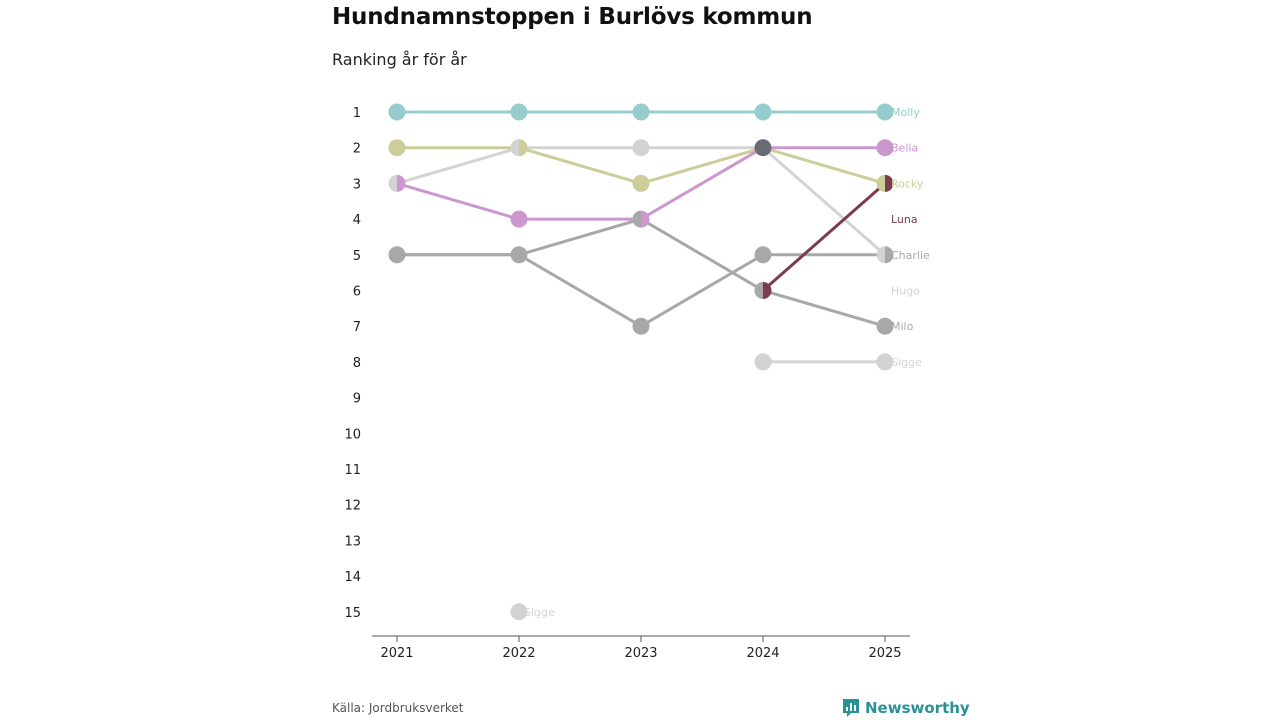  I want to click on series-line-hugo, so click(641, 201).